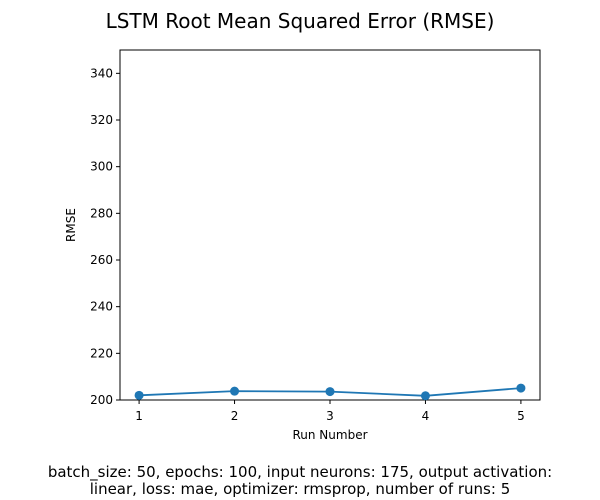 The width and height of the screenshot is (600, 500). What do you see at coordinates (426, 416) in the screenshot?
I see `x-tick-label: 4` at bounding box center [426, 416].